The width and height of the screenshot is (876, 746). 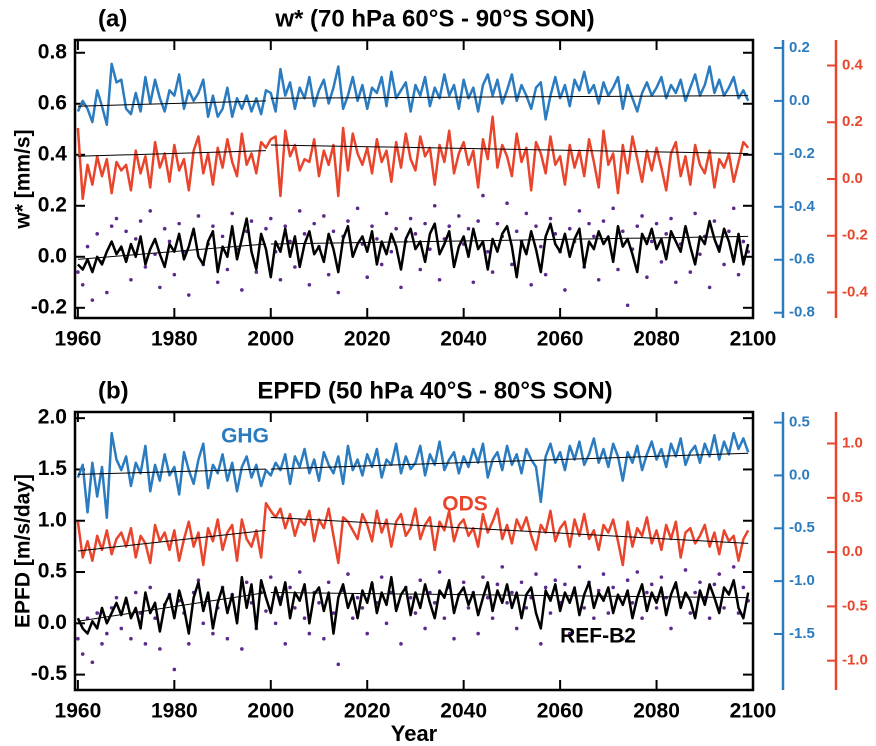 I want to click on series-line, so click(x=413, y=605).